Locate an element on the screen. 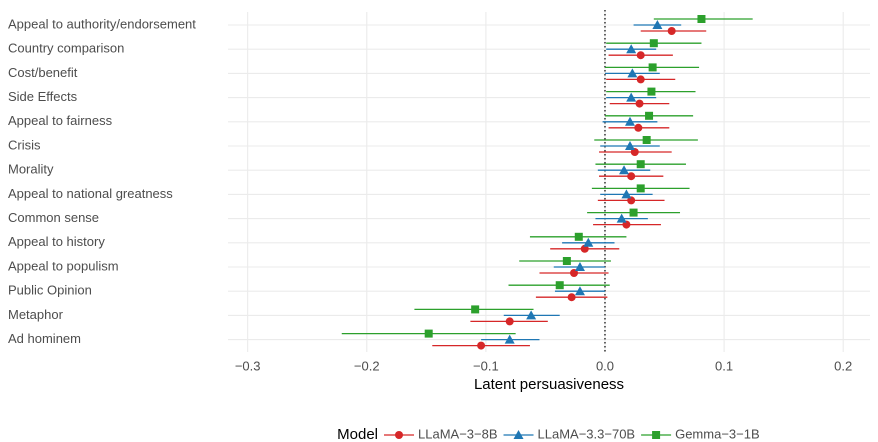 The width and height of the screenshot is (878, 442). legend-title: Model is located at coordinates (357, 434).